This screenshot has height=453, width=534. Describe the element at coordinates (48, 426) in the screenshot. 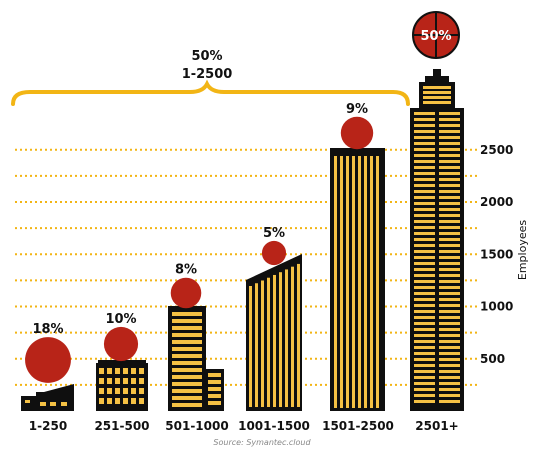

I see `x-tick-label: 1-250` at that location.